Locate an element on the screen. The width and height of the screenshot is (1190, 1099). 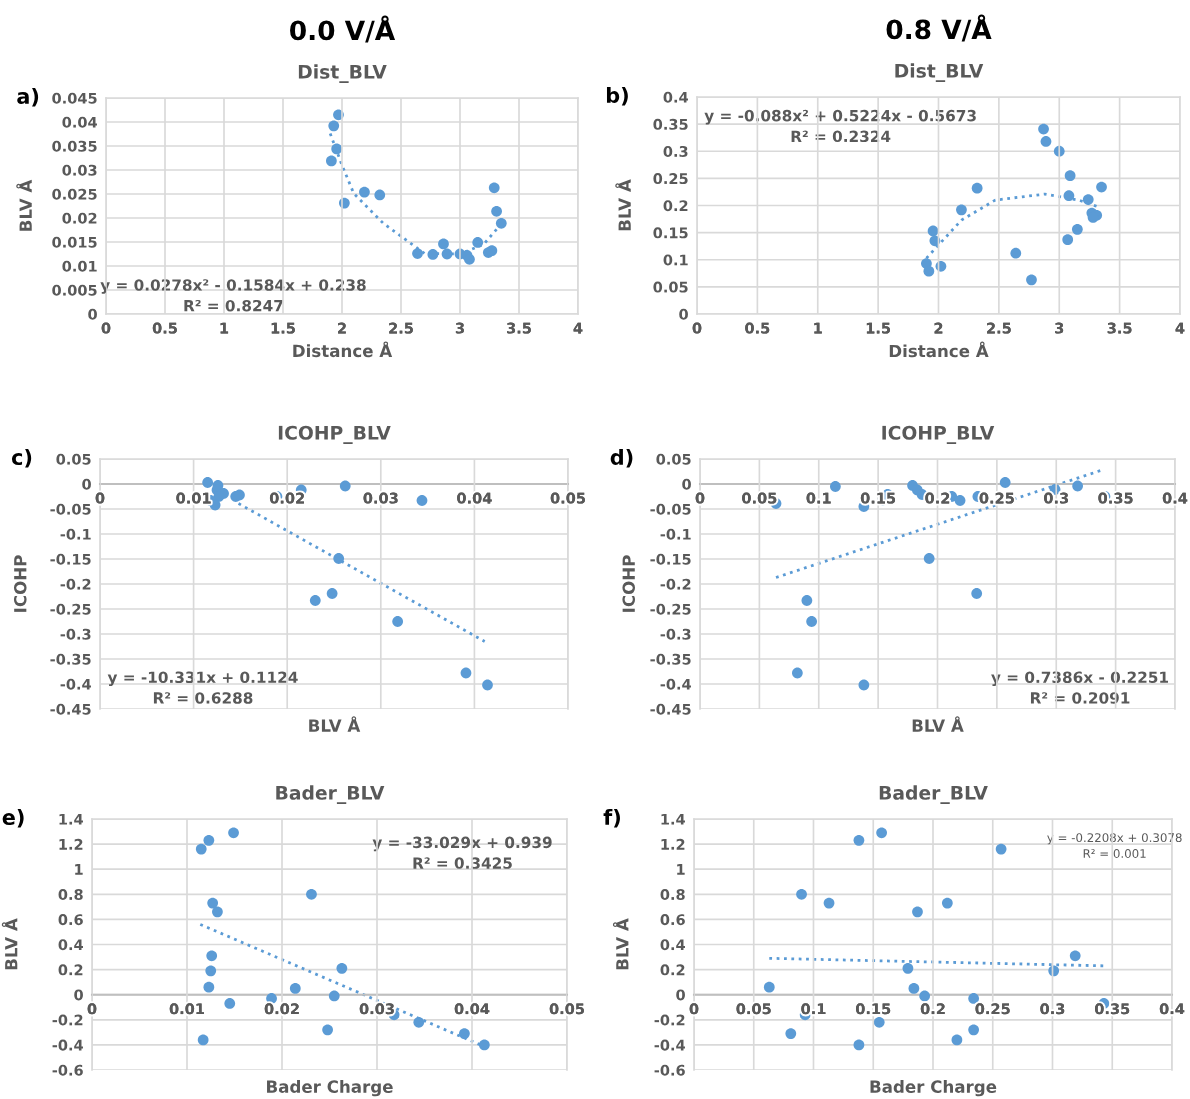
y-tick-label: 0.35 is located at coordinates (670, 124).